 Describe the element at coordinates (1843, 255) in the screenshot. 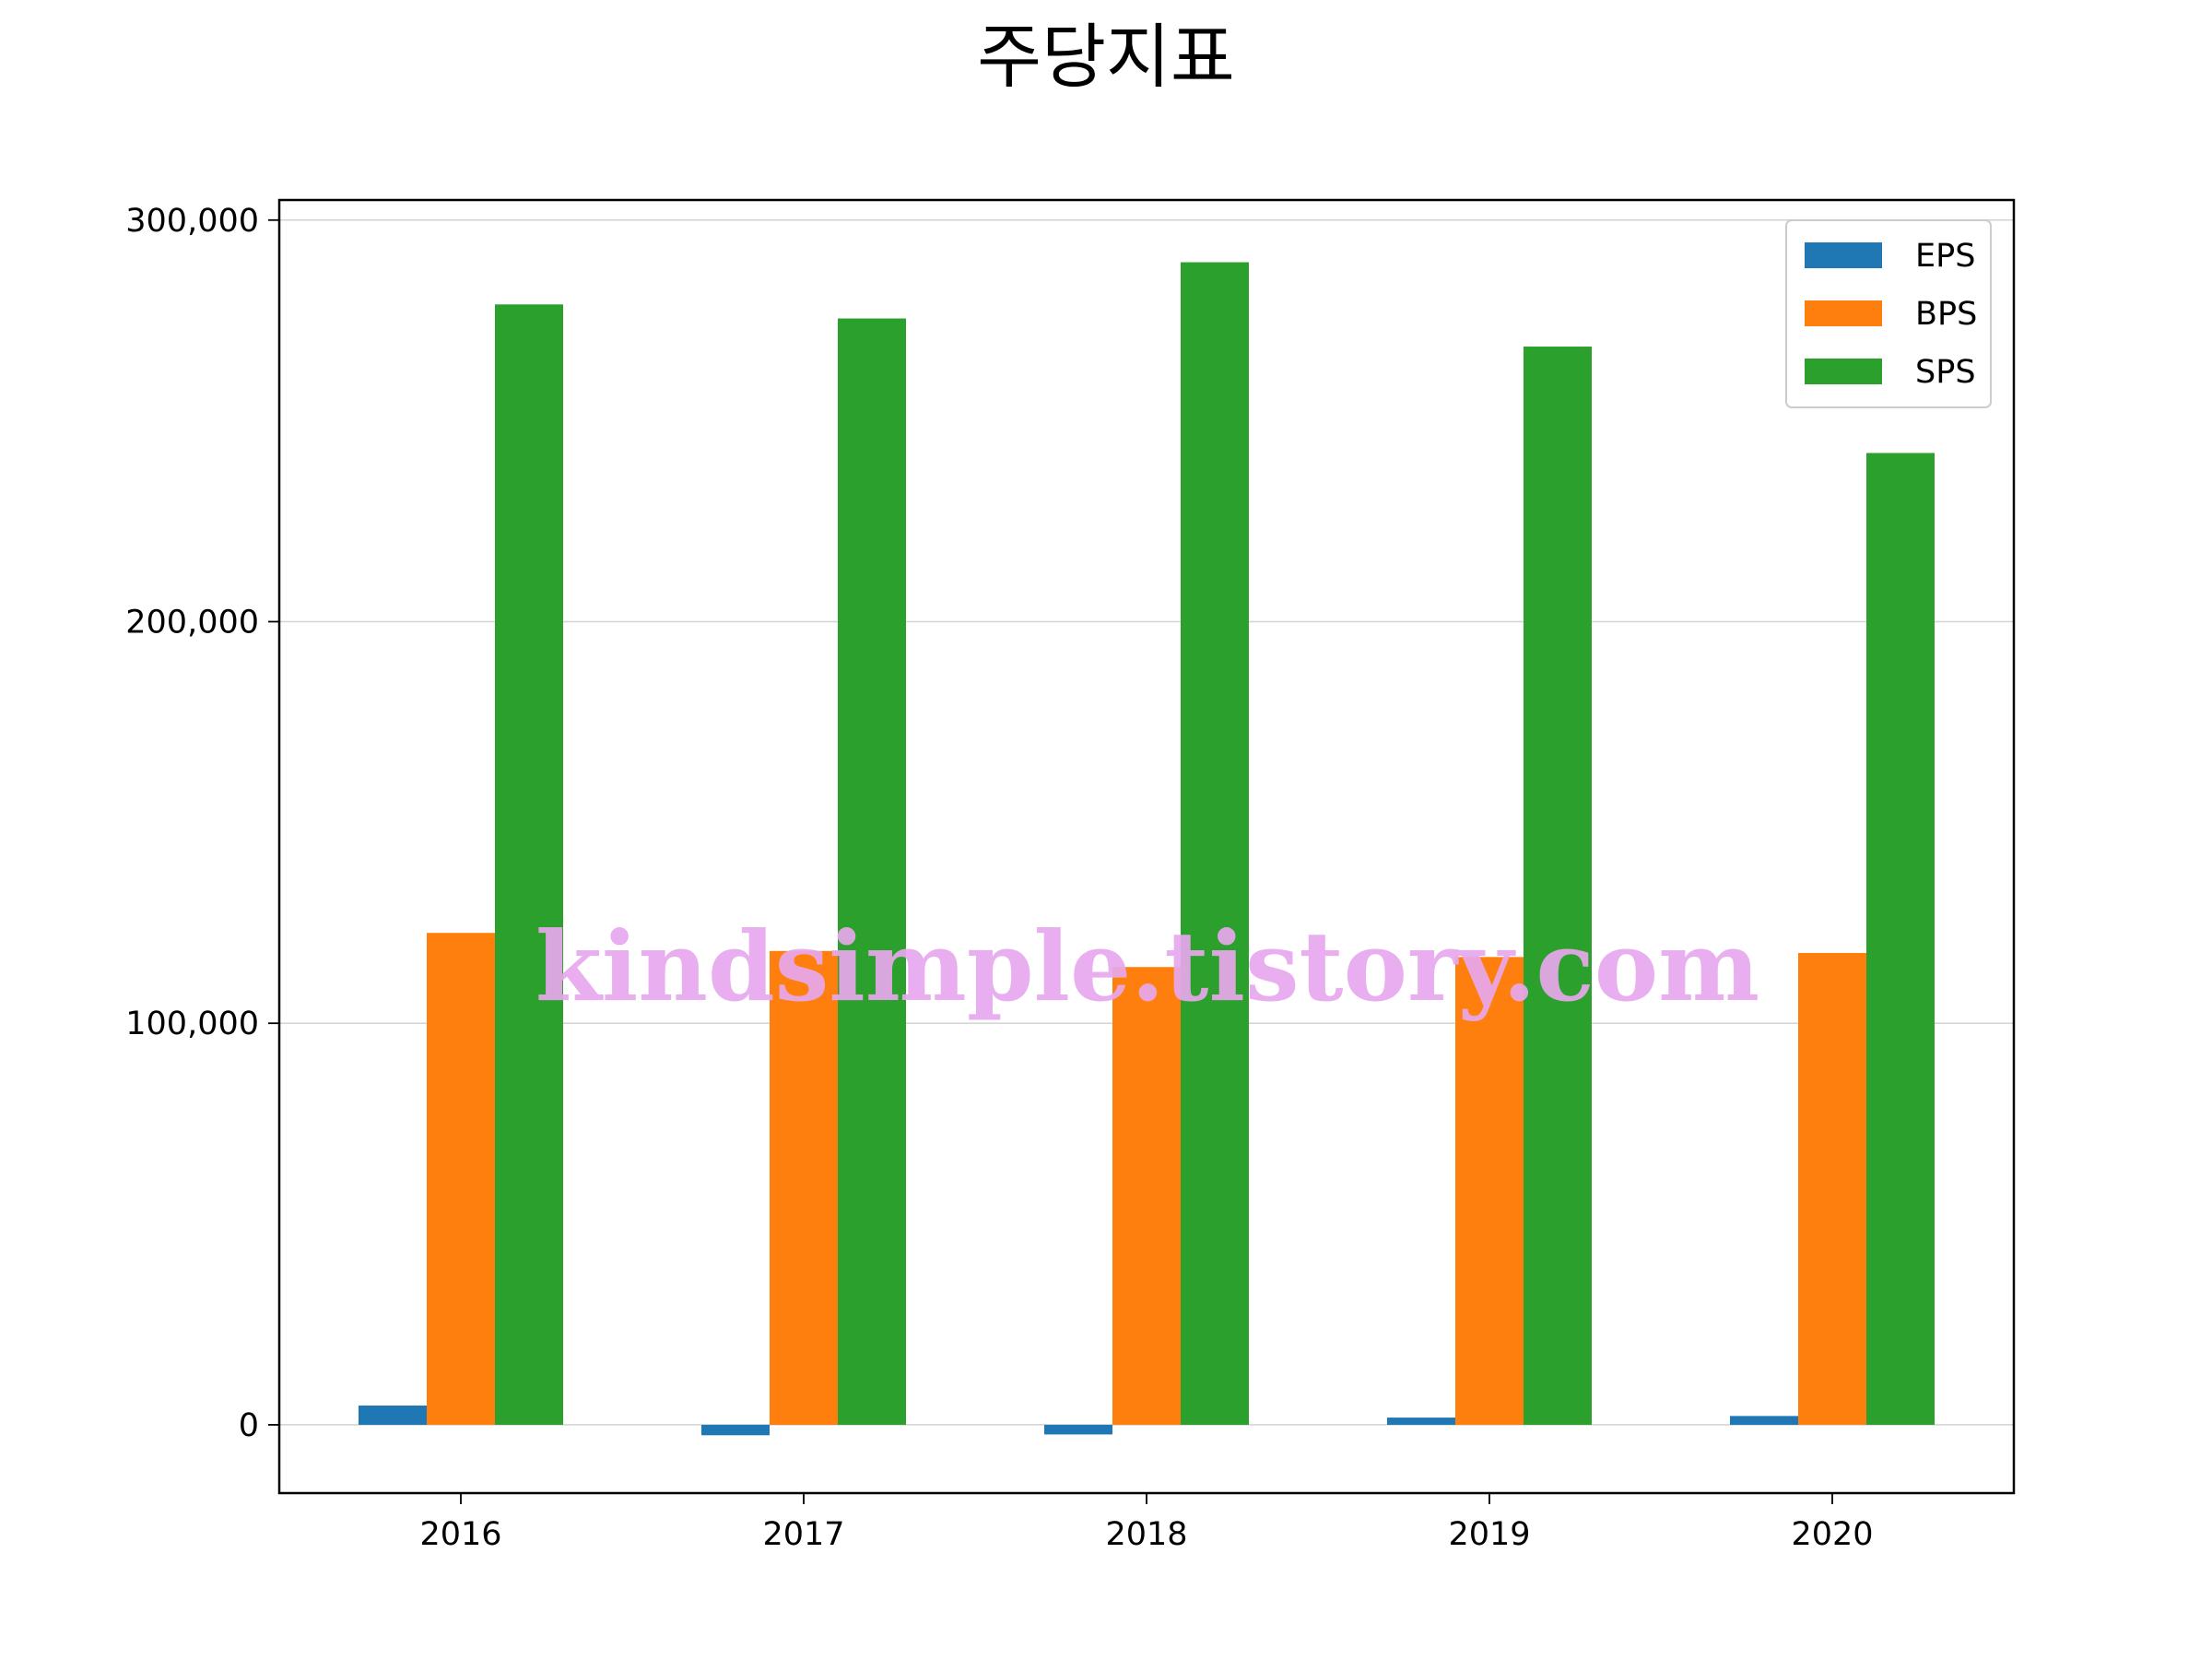

I see `legend-swatch-eps` at that location.